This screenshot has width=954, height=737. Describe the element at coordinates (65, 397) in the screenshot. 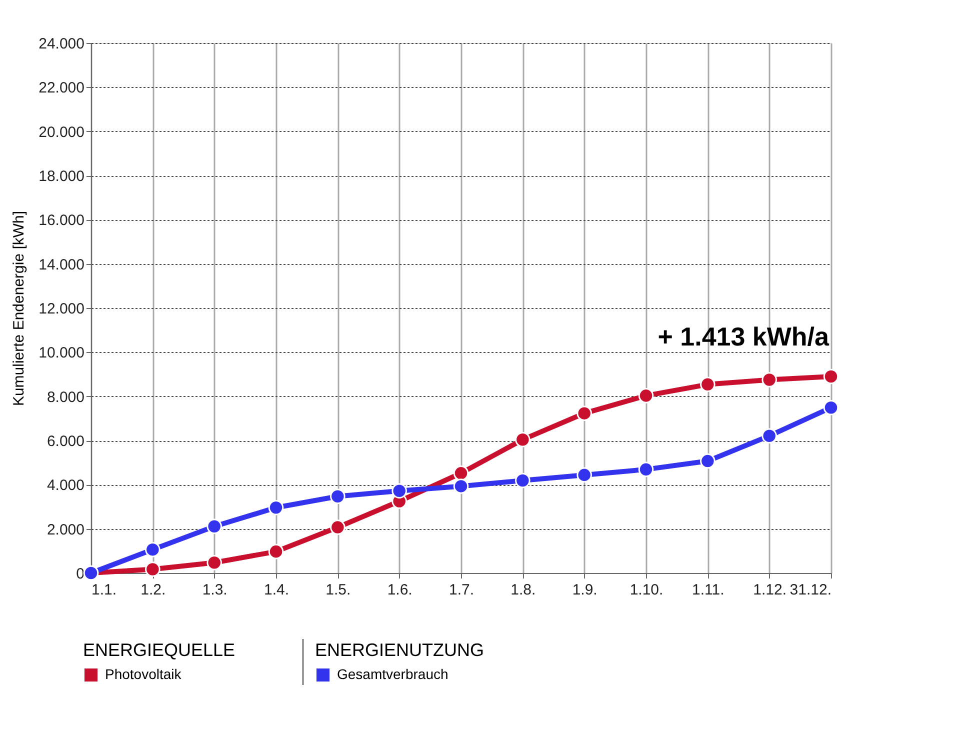

I see `y-tick-label: 8.000` at that location.